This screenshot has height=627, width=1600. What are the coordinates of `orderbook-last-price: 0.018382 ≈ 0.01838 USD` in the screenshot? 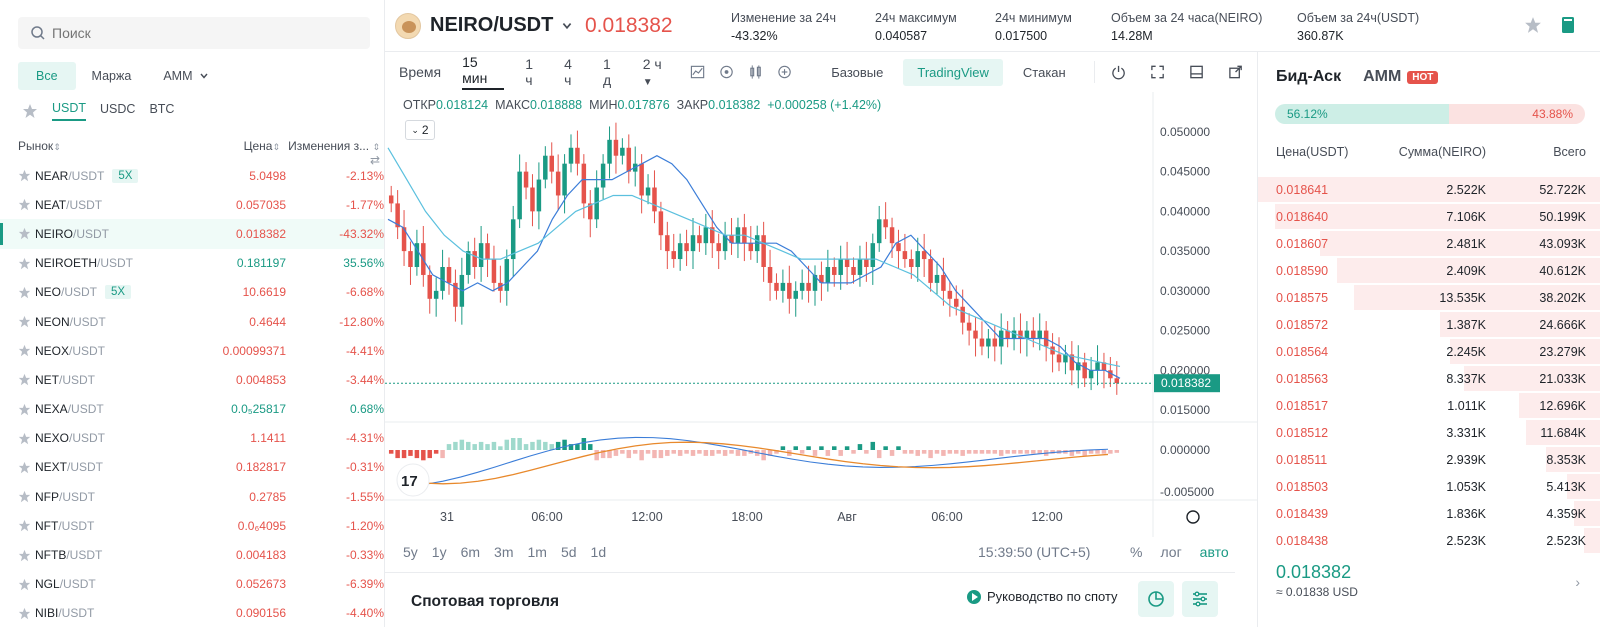 It's located at (1317, 580).